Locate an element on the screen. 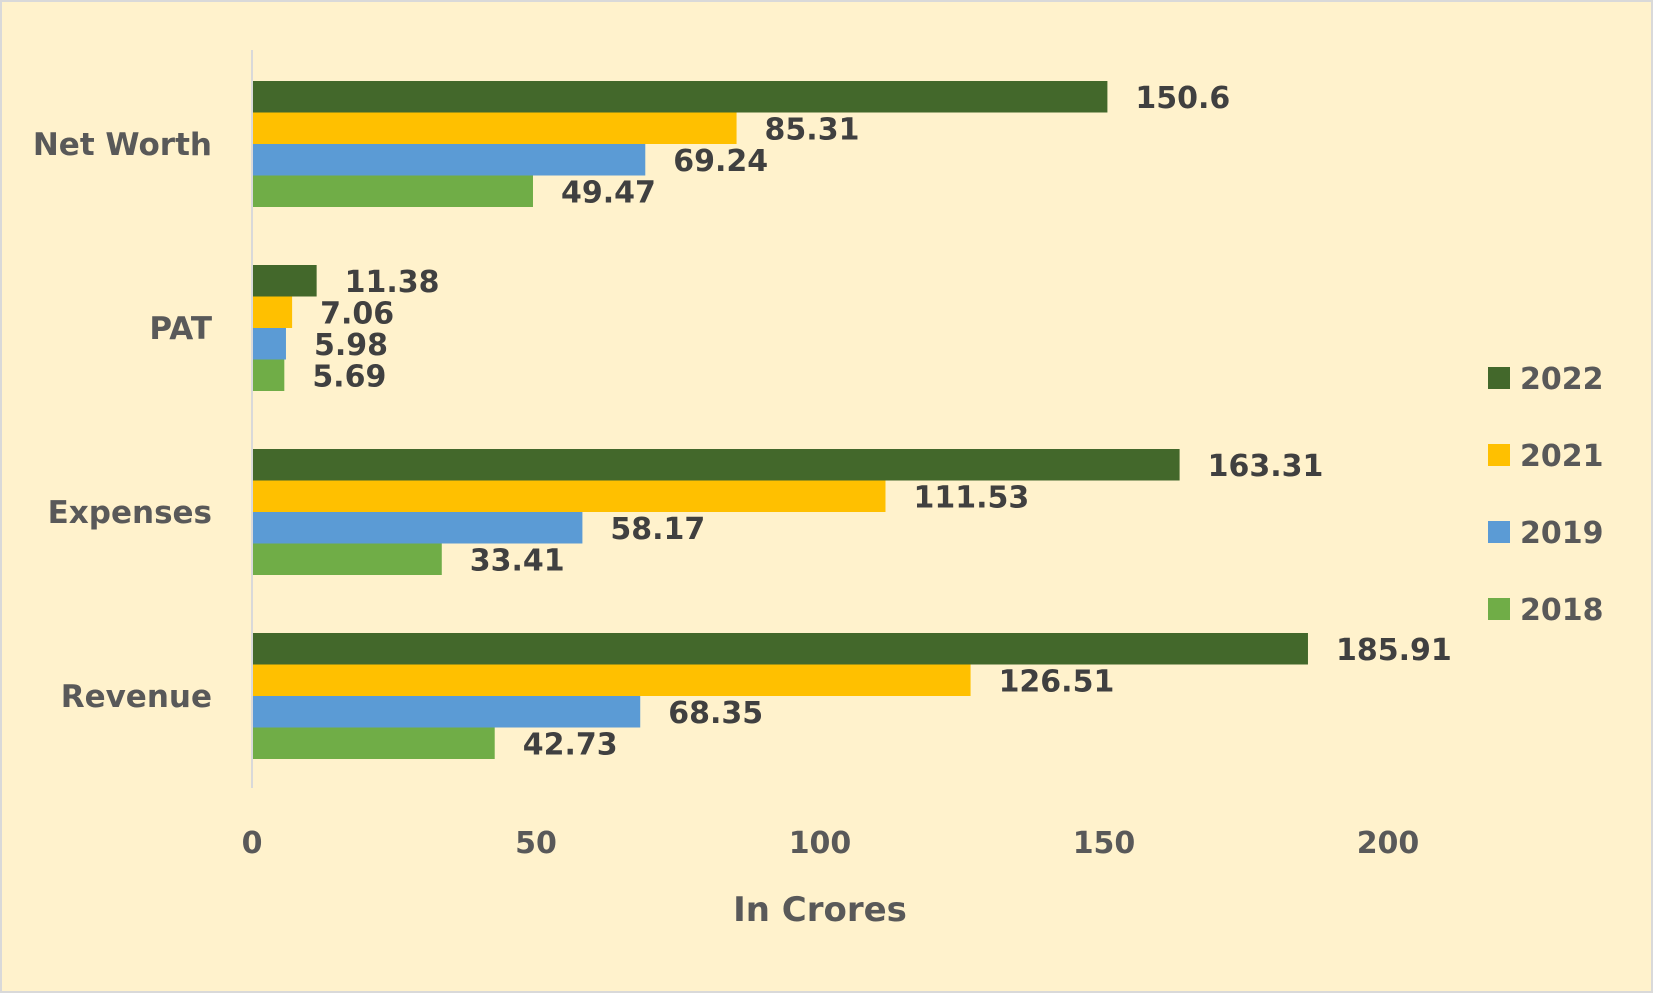 This screenshot has width=1653, height=993. bar-2021-expenses is located at coordinates (569, 496).